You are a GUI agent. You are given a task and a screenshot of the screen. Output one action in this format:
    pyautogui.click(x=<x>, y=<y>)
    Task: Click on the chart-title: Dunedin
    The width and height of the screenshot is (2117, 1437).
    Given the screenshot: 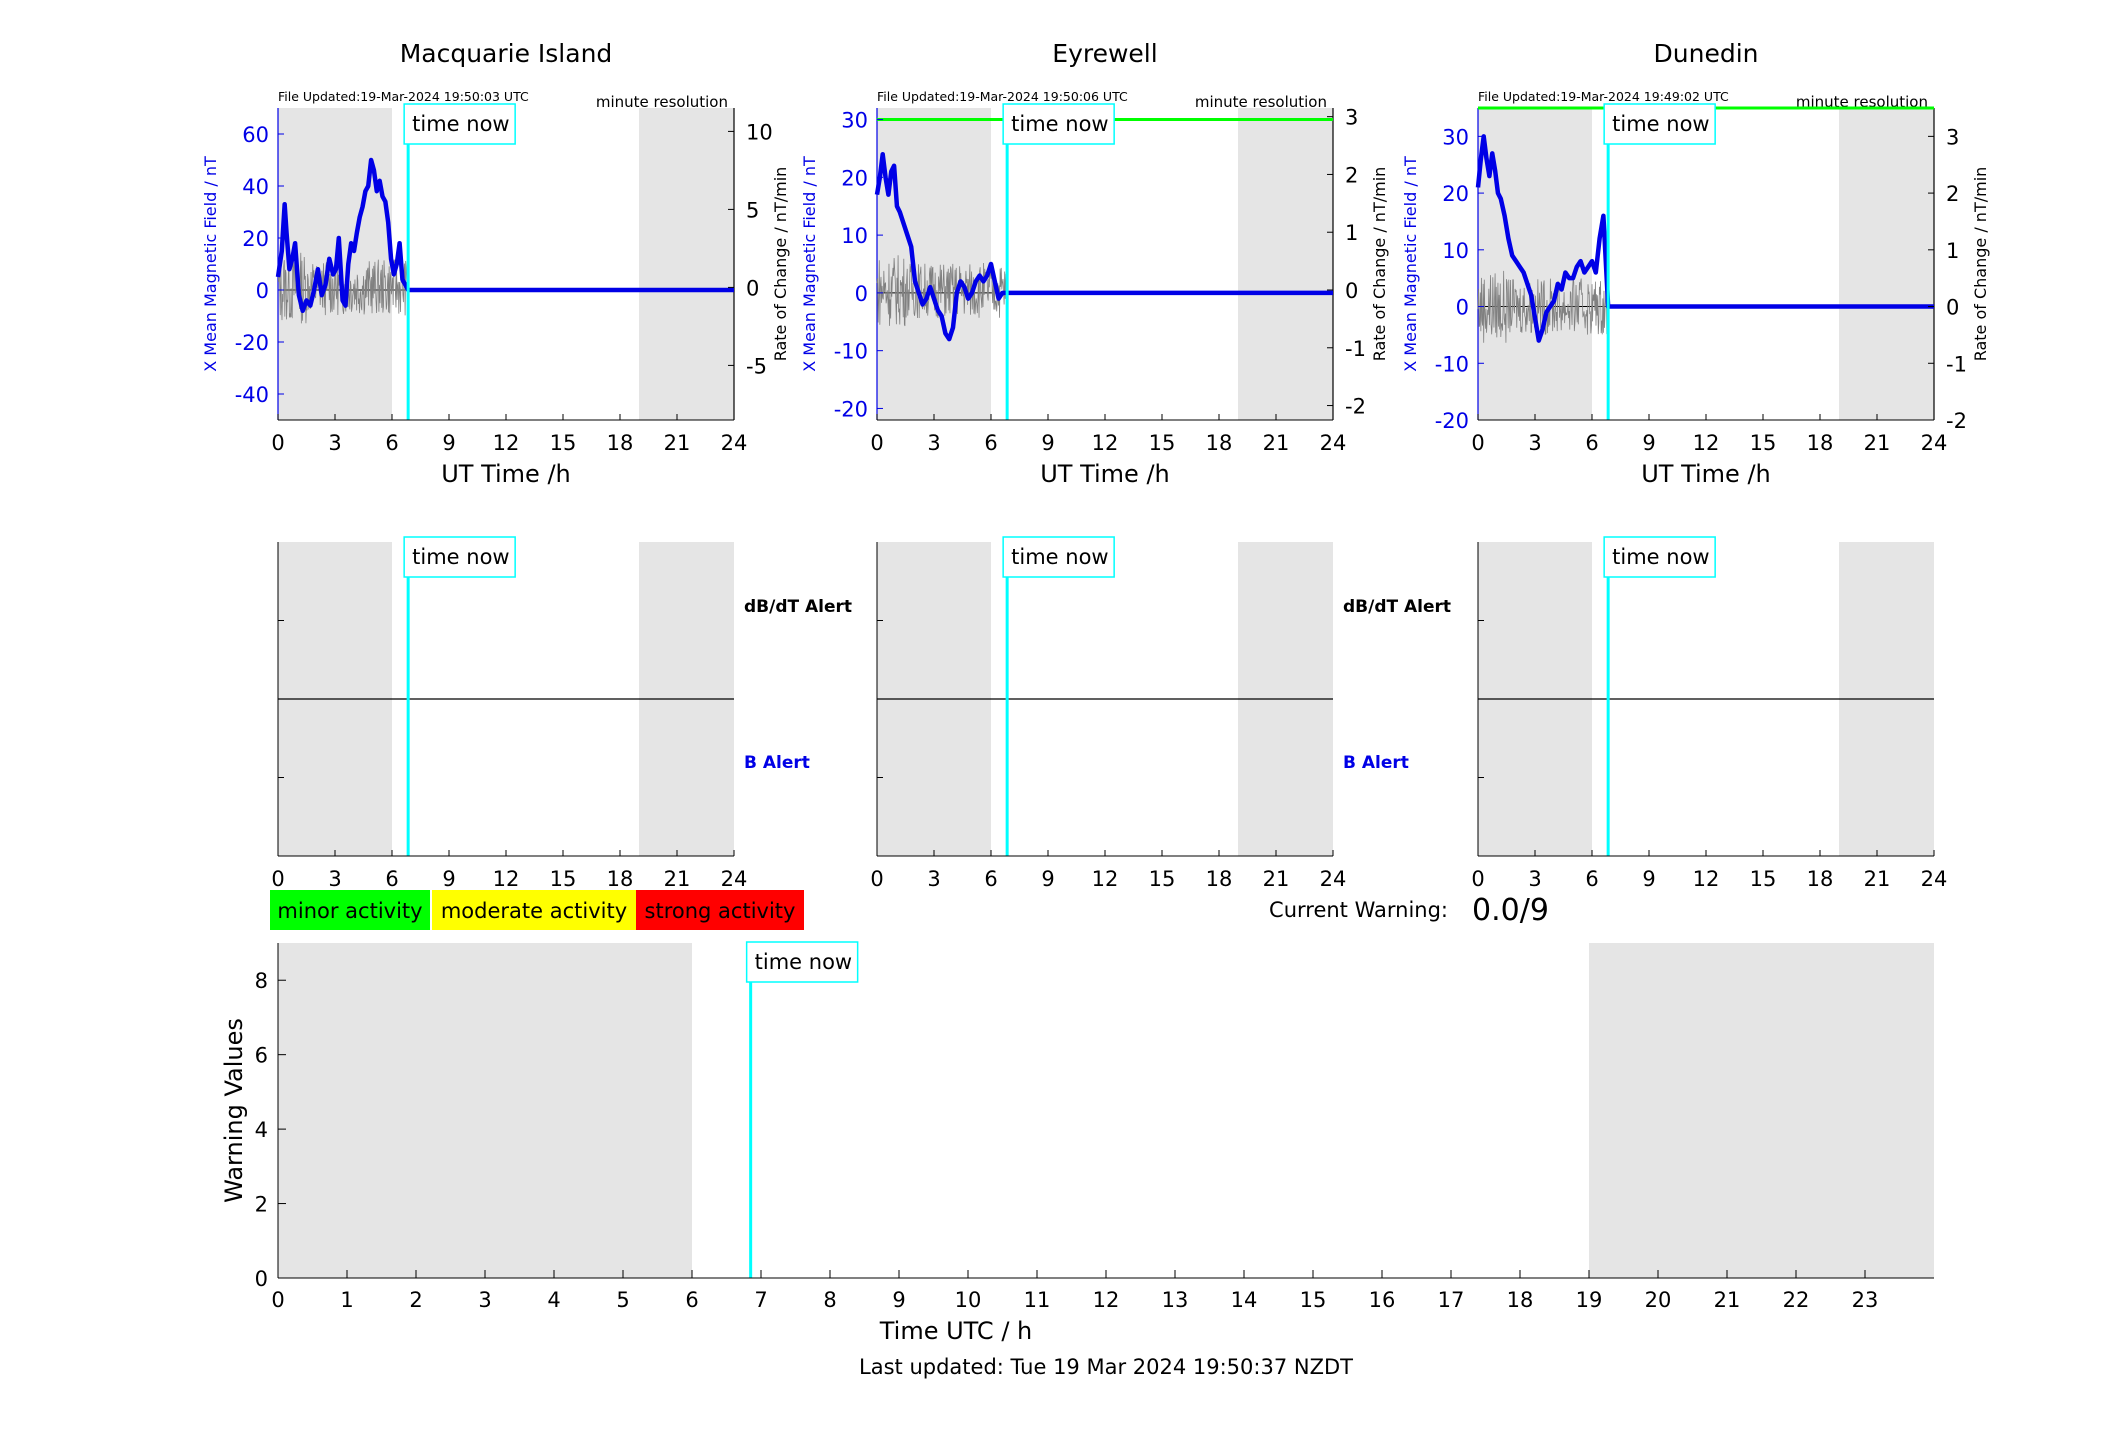 What is the action you would take?
    pyautogui.click(x=1706, y=53)
    